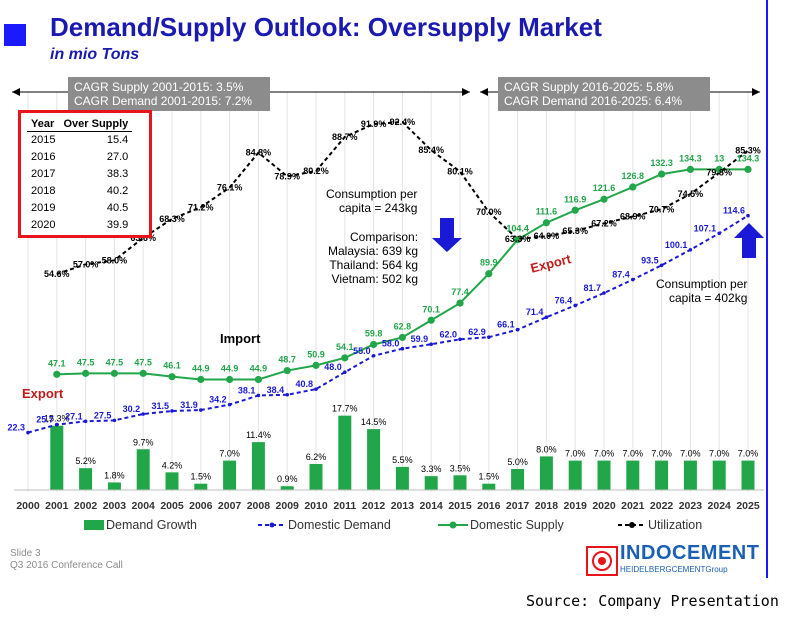 The height and width of the screenshot is (622, 792). I want to click on domestic-demand-label: 55.0, so click(362, 351).